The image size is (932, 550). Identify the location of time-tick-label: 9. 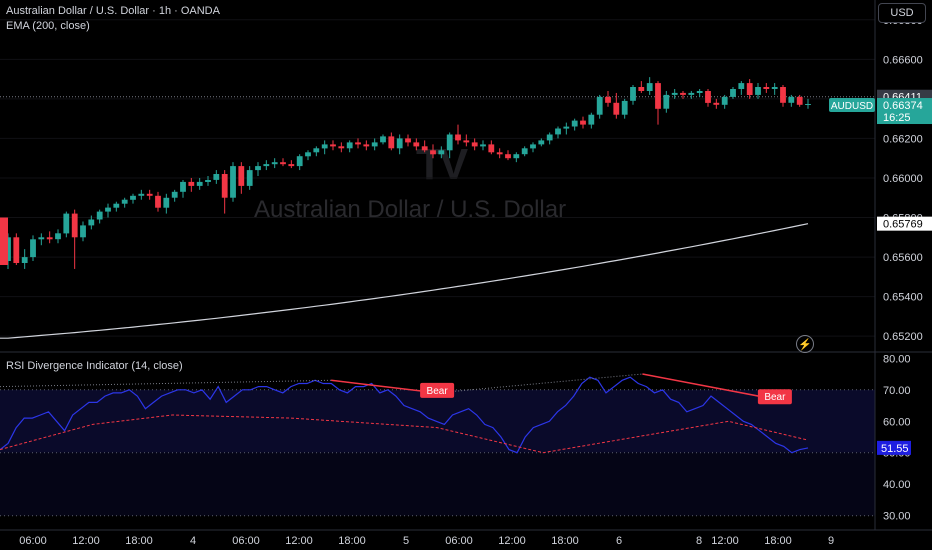
(831, 541).